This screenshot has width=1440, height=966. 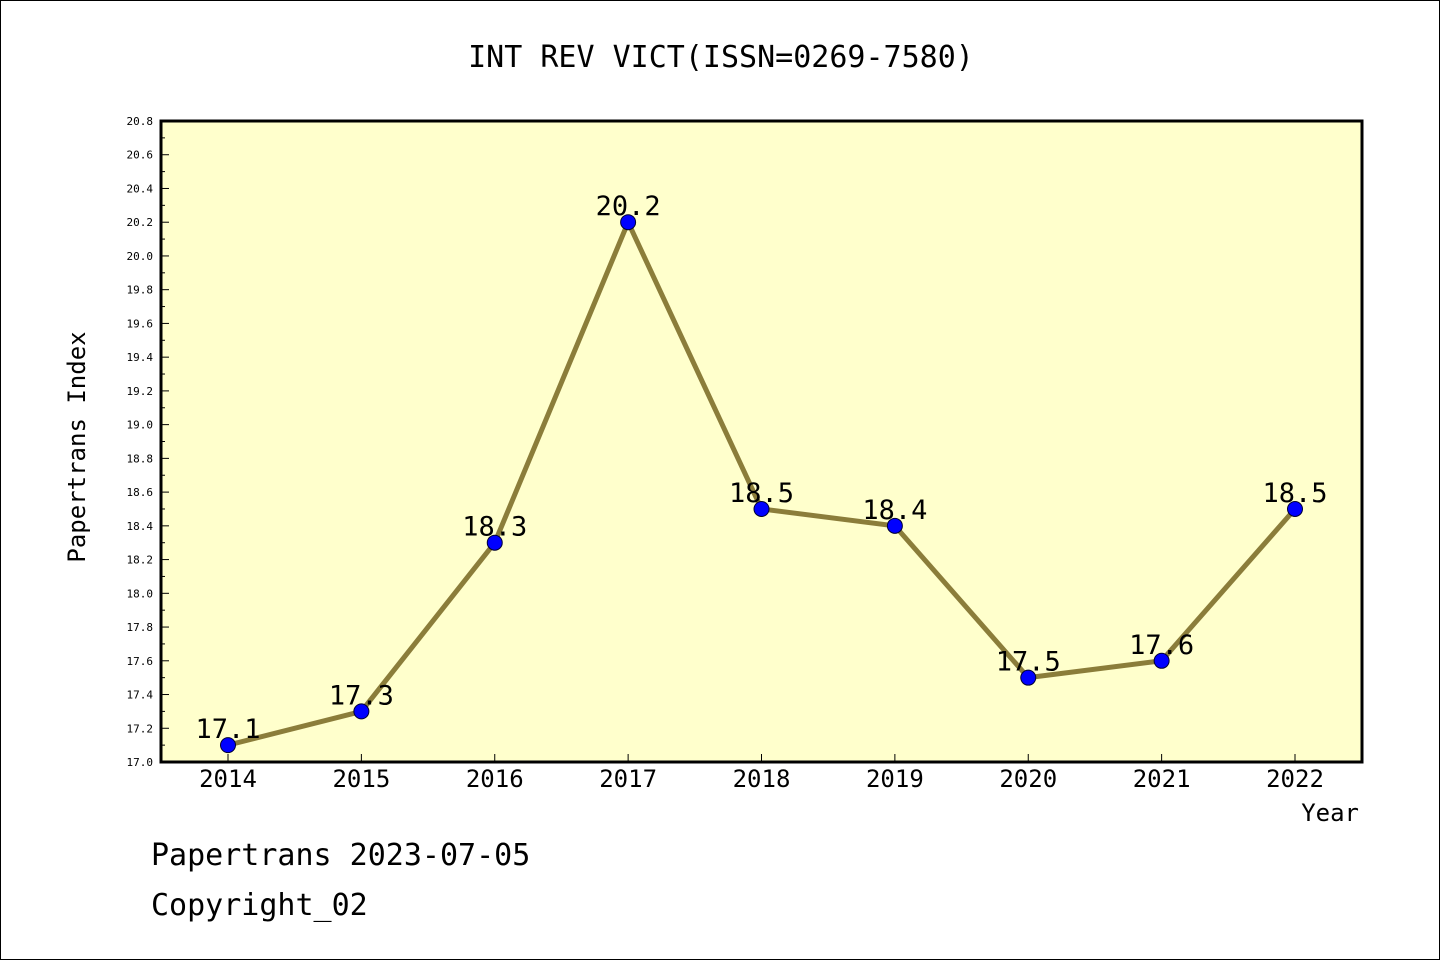 I want to click on y-tick-label: 18.2, so click(x=140, y=560).